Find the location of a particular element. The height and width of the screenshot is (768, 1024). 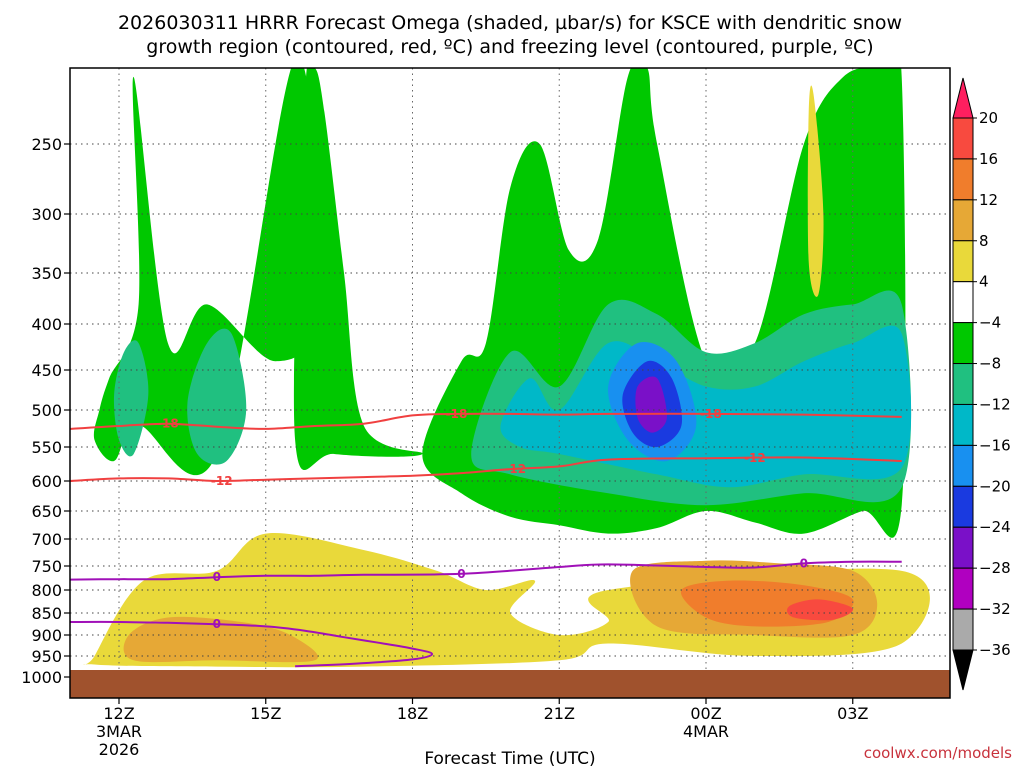

colorbar-label-9: −20 is located at coordinates (995, 486).